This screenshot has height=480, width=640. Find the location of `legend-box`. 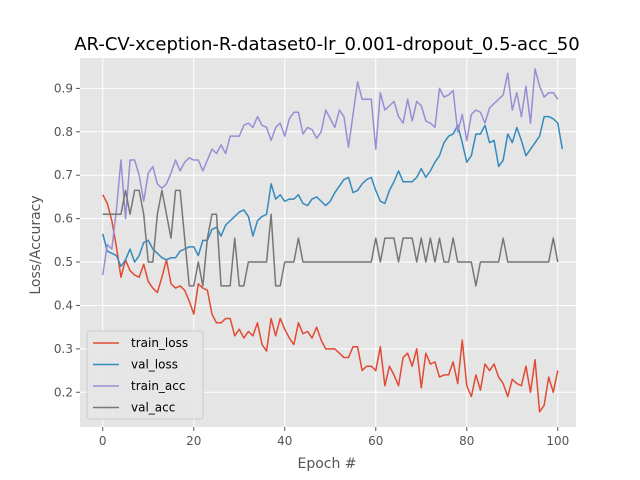

legend-box is located at coordinates (145, 375).